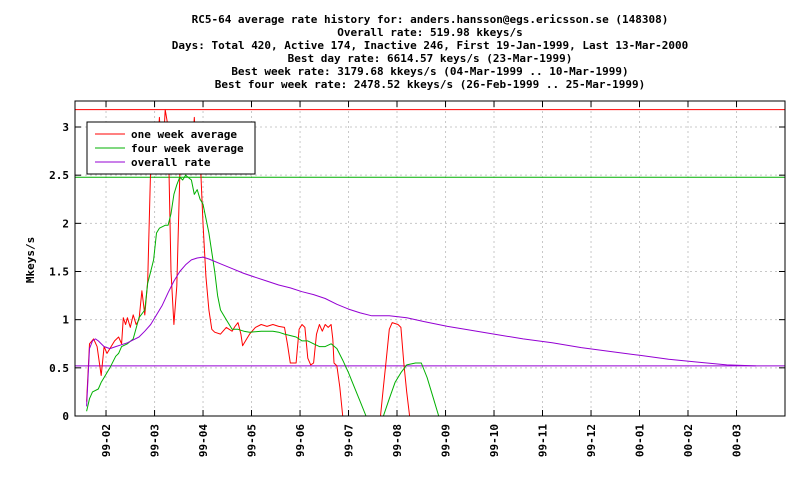  Describe the element at coordinates (252, 440) in the screenshot. I see `x-tick-label: 99-05` at that location.